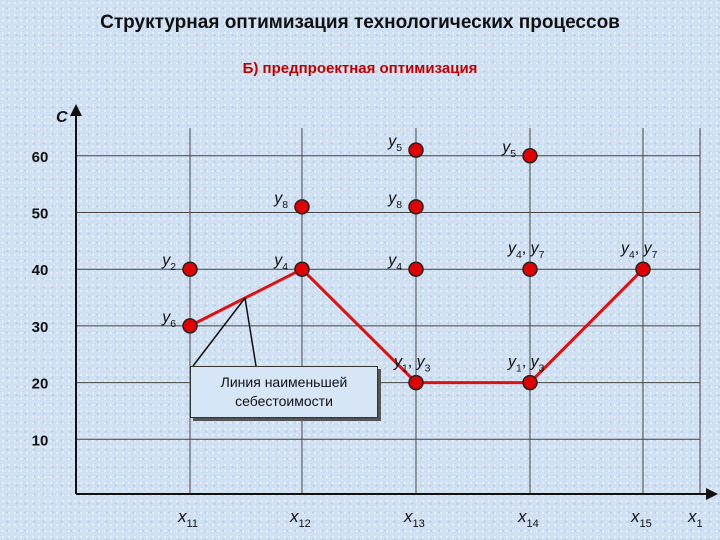 The height and width of the screenshot is (540, 720). Describe the element at coordinates (40, 384) in the screenshot. I see `y-tick-label: 20` at that location.